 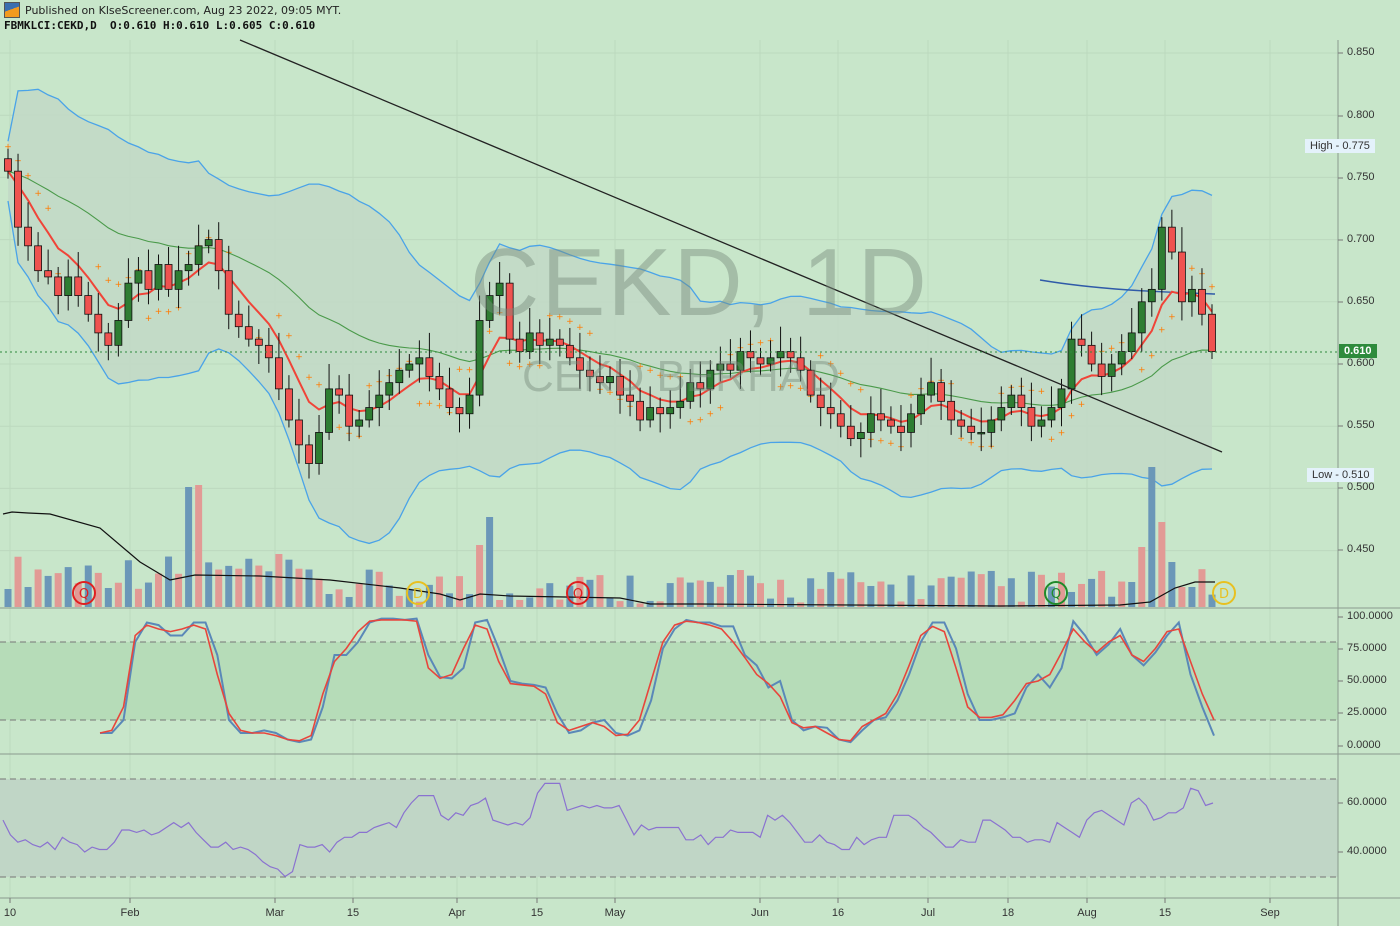 I want to click on watermark-symbol: CEKD, 1D, so click(x=699, y=282).